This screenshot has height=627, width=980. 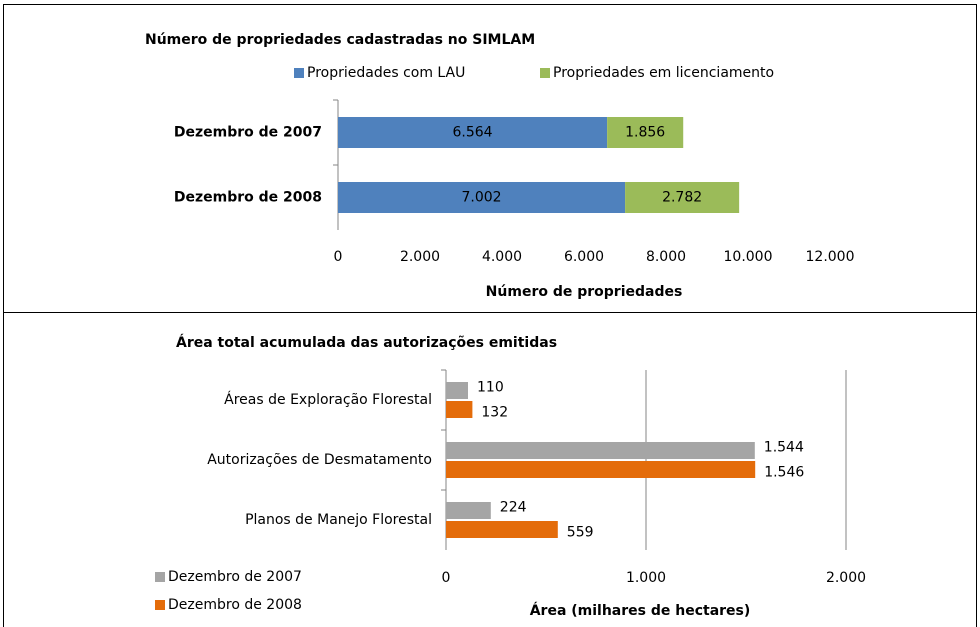 What do you see at coordinates (328, 399) in the screenshot?
I see `y-tick-label: Áreas de Exploração Florestal` at bounding box center [328, 399].